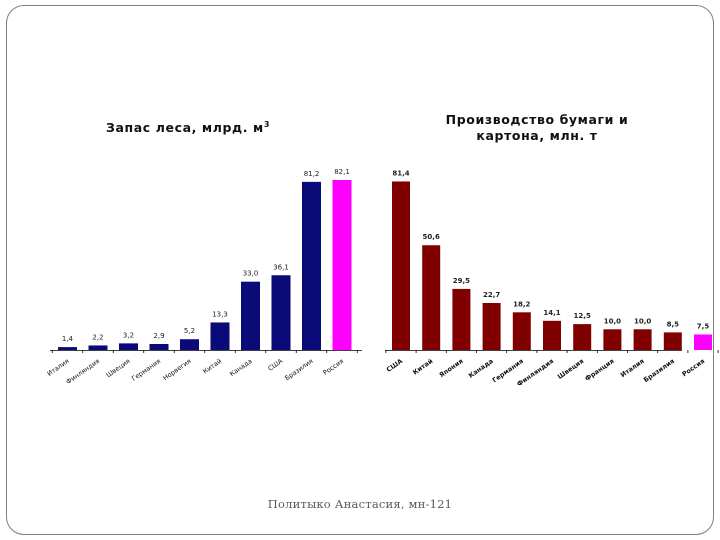 The width and height of the screenshot is (720, 540). Describe the element at coordinates (481, 368) in the screenshot. I see `paper-category-label-3: Канада` at that location.